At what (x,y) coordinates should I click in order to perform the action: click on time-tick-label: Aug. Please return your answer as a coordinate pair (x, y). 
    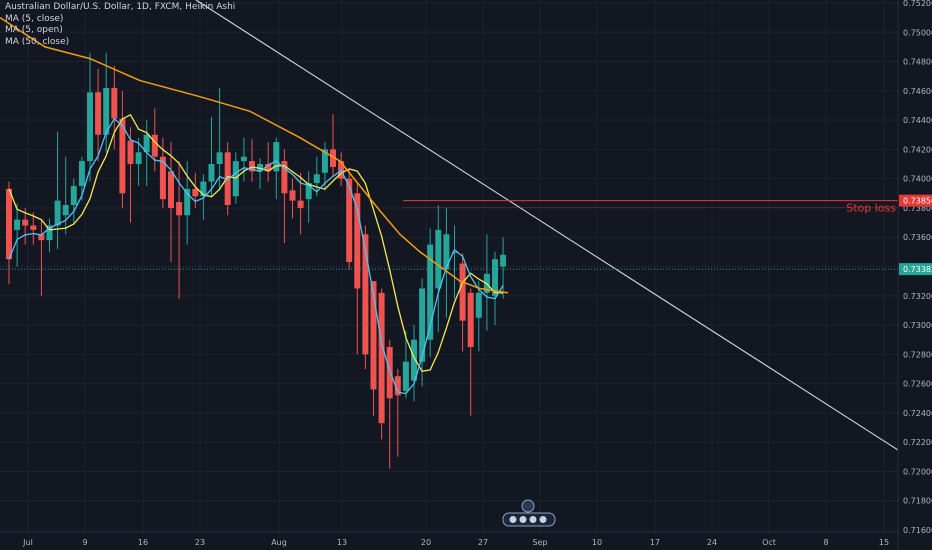
    Looking at the image, I should click on (279, 542).